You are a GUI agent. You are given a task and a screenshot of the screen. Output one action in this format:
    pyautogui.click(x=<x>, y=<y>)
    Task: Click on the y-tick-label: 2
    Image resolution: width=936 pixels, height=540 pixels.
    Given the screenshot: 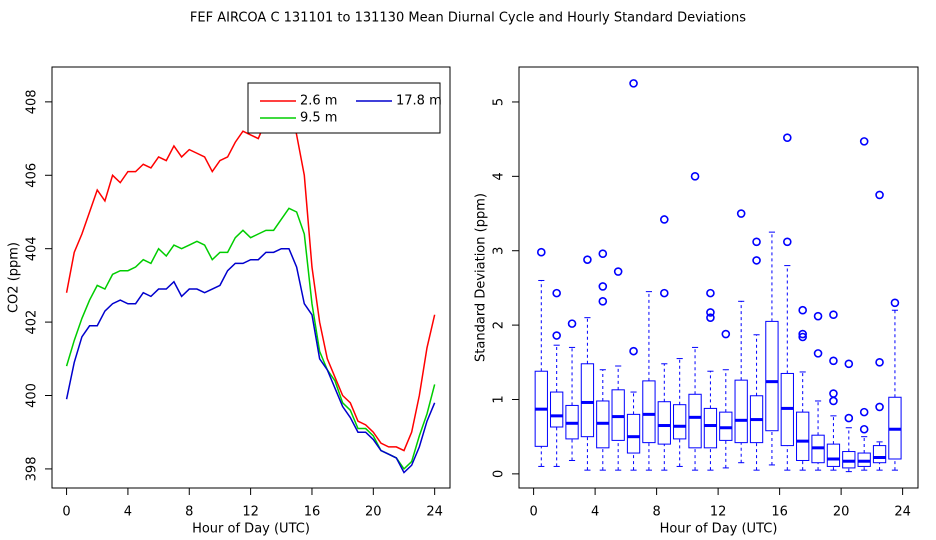 What is the action you would take?
    pyautogui.click(x=499, y=325)
    